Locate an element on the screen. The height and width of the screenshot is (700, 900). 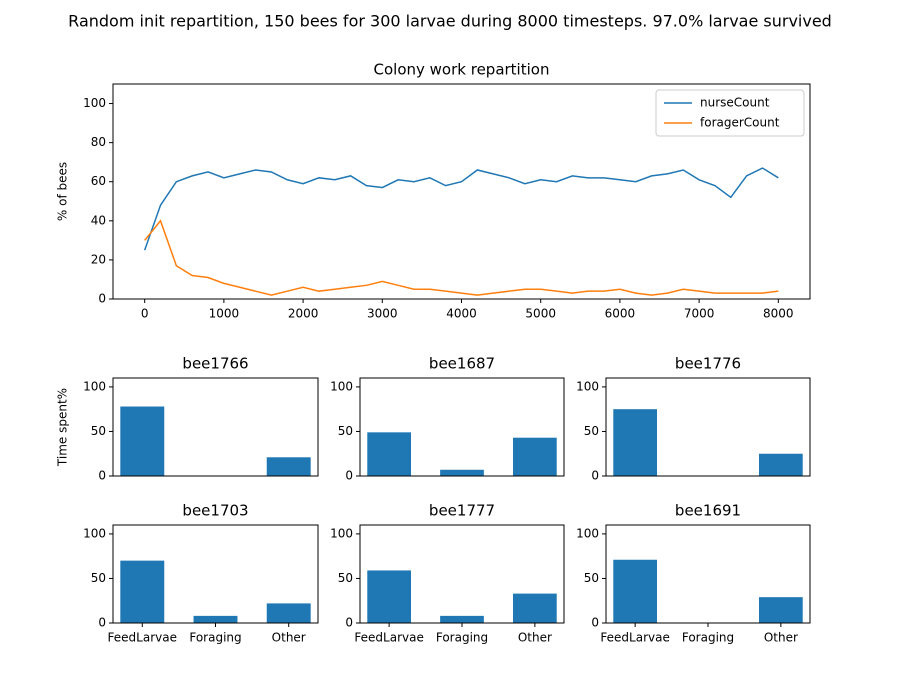
legend-label: foragerCount is located at coordinates (740, 123).